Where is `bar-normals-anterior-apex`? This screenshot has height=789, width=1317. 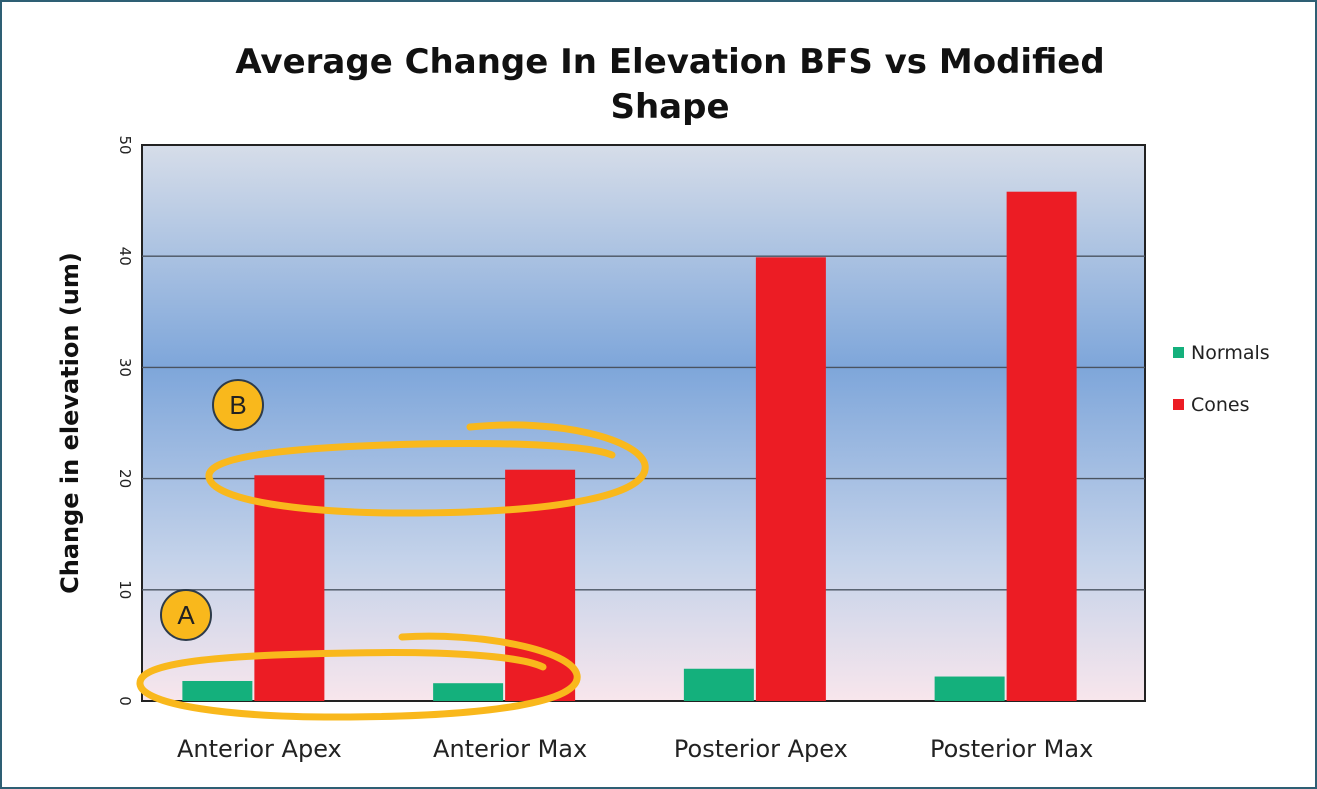
bar-normals-anterior-apex is located at coordinates (217, 690).